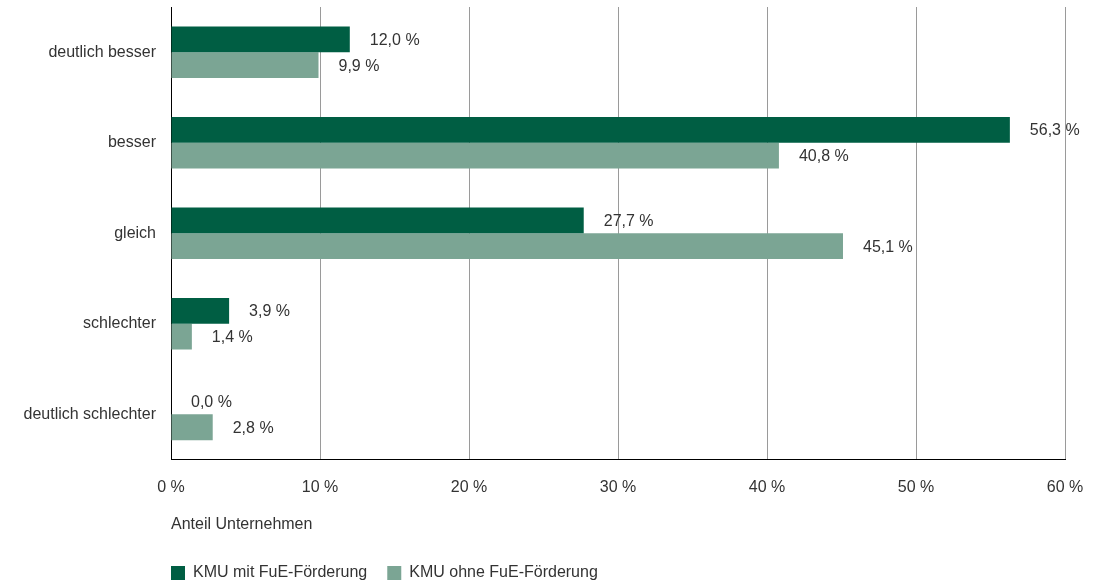 The image size is (1102, 582). What do you see at coordinates (253, 427) in the screenshot?
I see `data-label: 2,8 %` at bounding box center [253, 427].